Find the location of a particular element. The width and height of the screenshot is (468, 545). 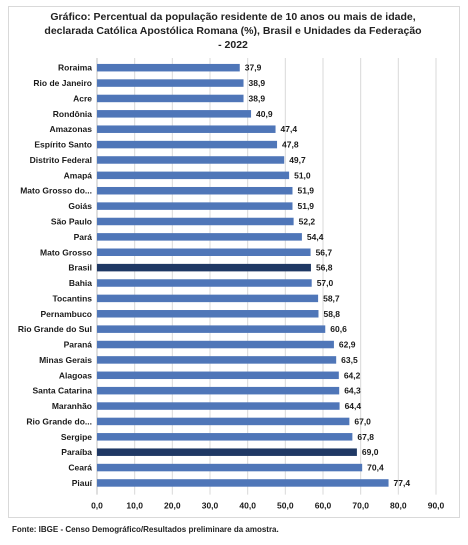

x-tick-label: 40,0 is located at coordinates (247, 506).